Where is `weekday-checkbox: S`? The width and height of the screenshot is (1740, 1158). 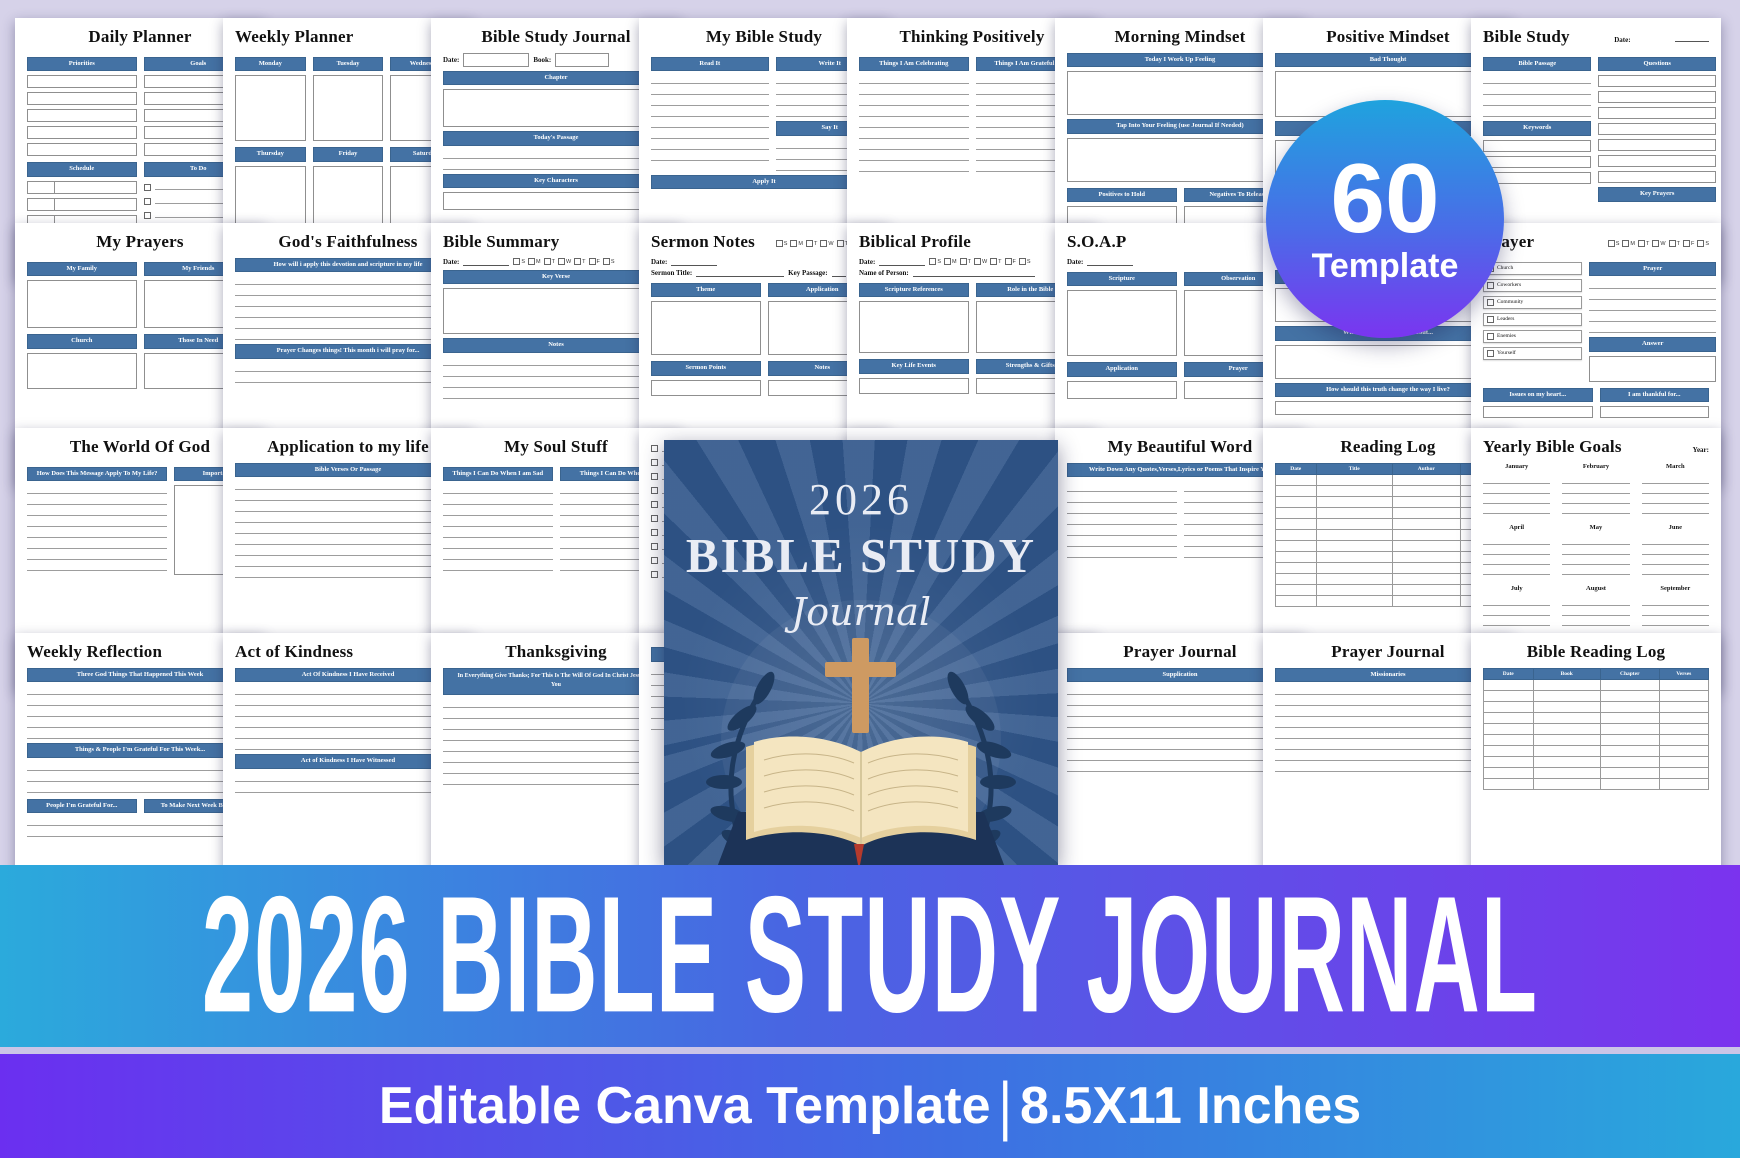 weekday-checkbox: S is located at coordinates (1703, 243).